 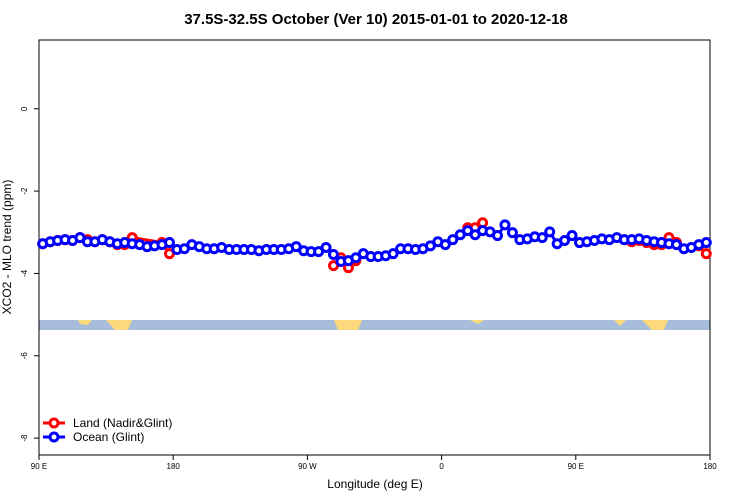 What do you see at coordinates (24, 438) in the screenshot?
I see `y-tick-label: -8` at bounding box center [24, 438].